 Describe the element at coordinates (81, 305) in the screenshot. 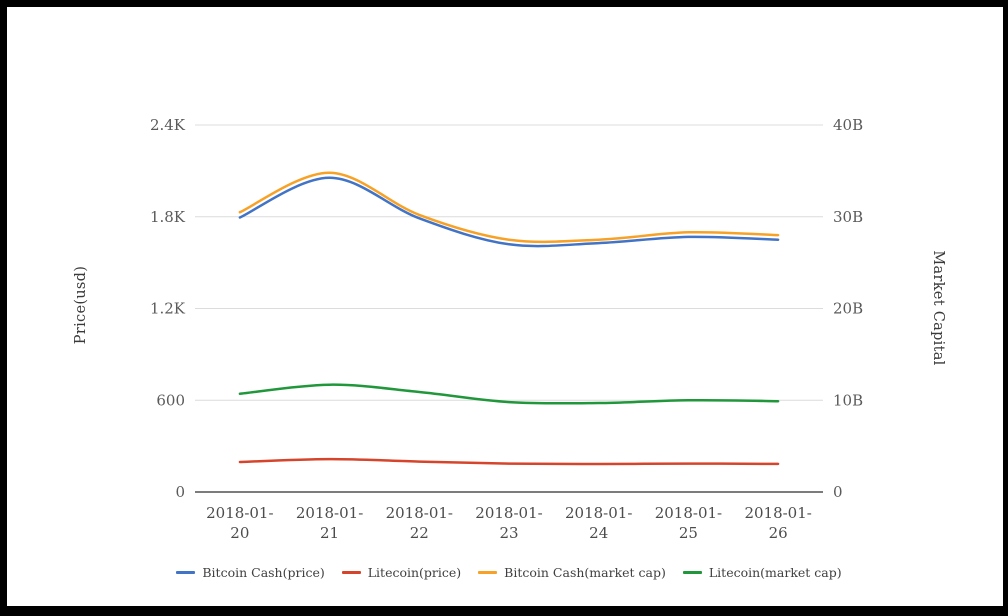

I see `left-axis-title: Price(usd)` at that location.